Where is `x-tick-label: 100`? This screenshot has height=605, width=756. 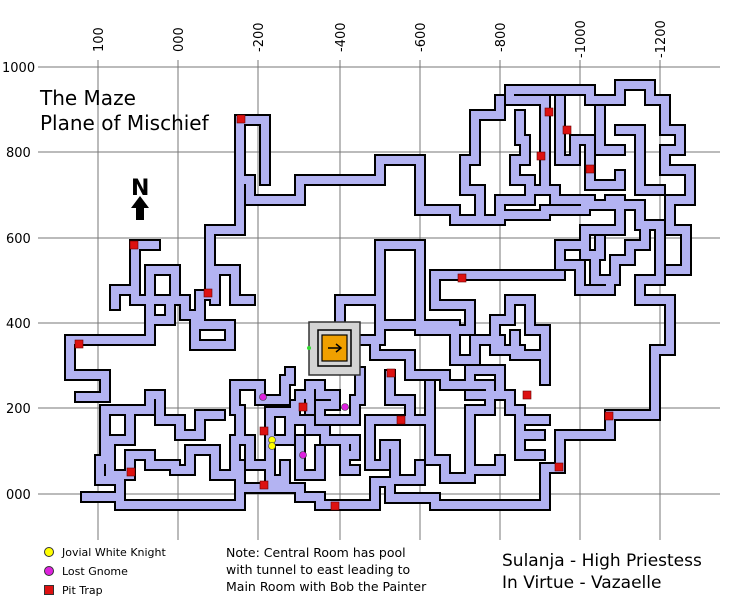
x-tick-label: 100 is located at coordinates (99, 39).